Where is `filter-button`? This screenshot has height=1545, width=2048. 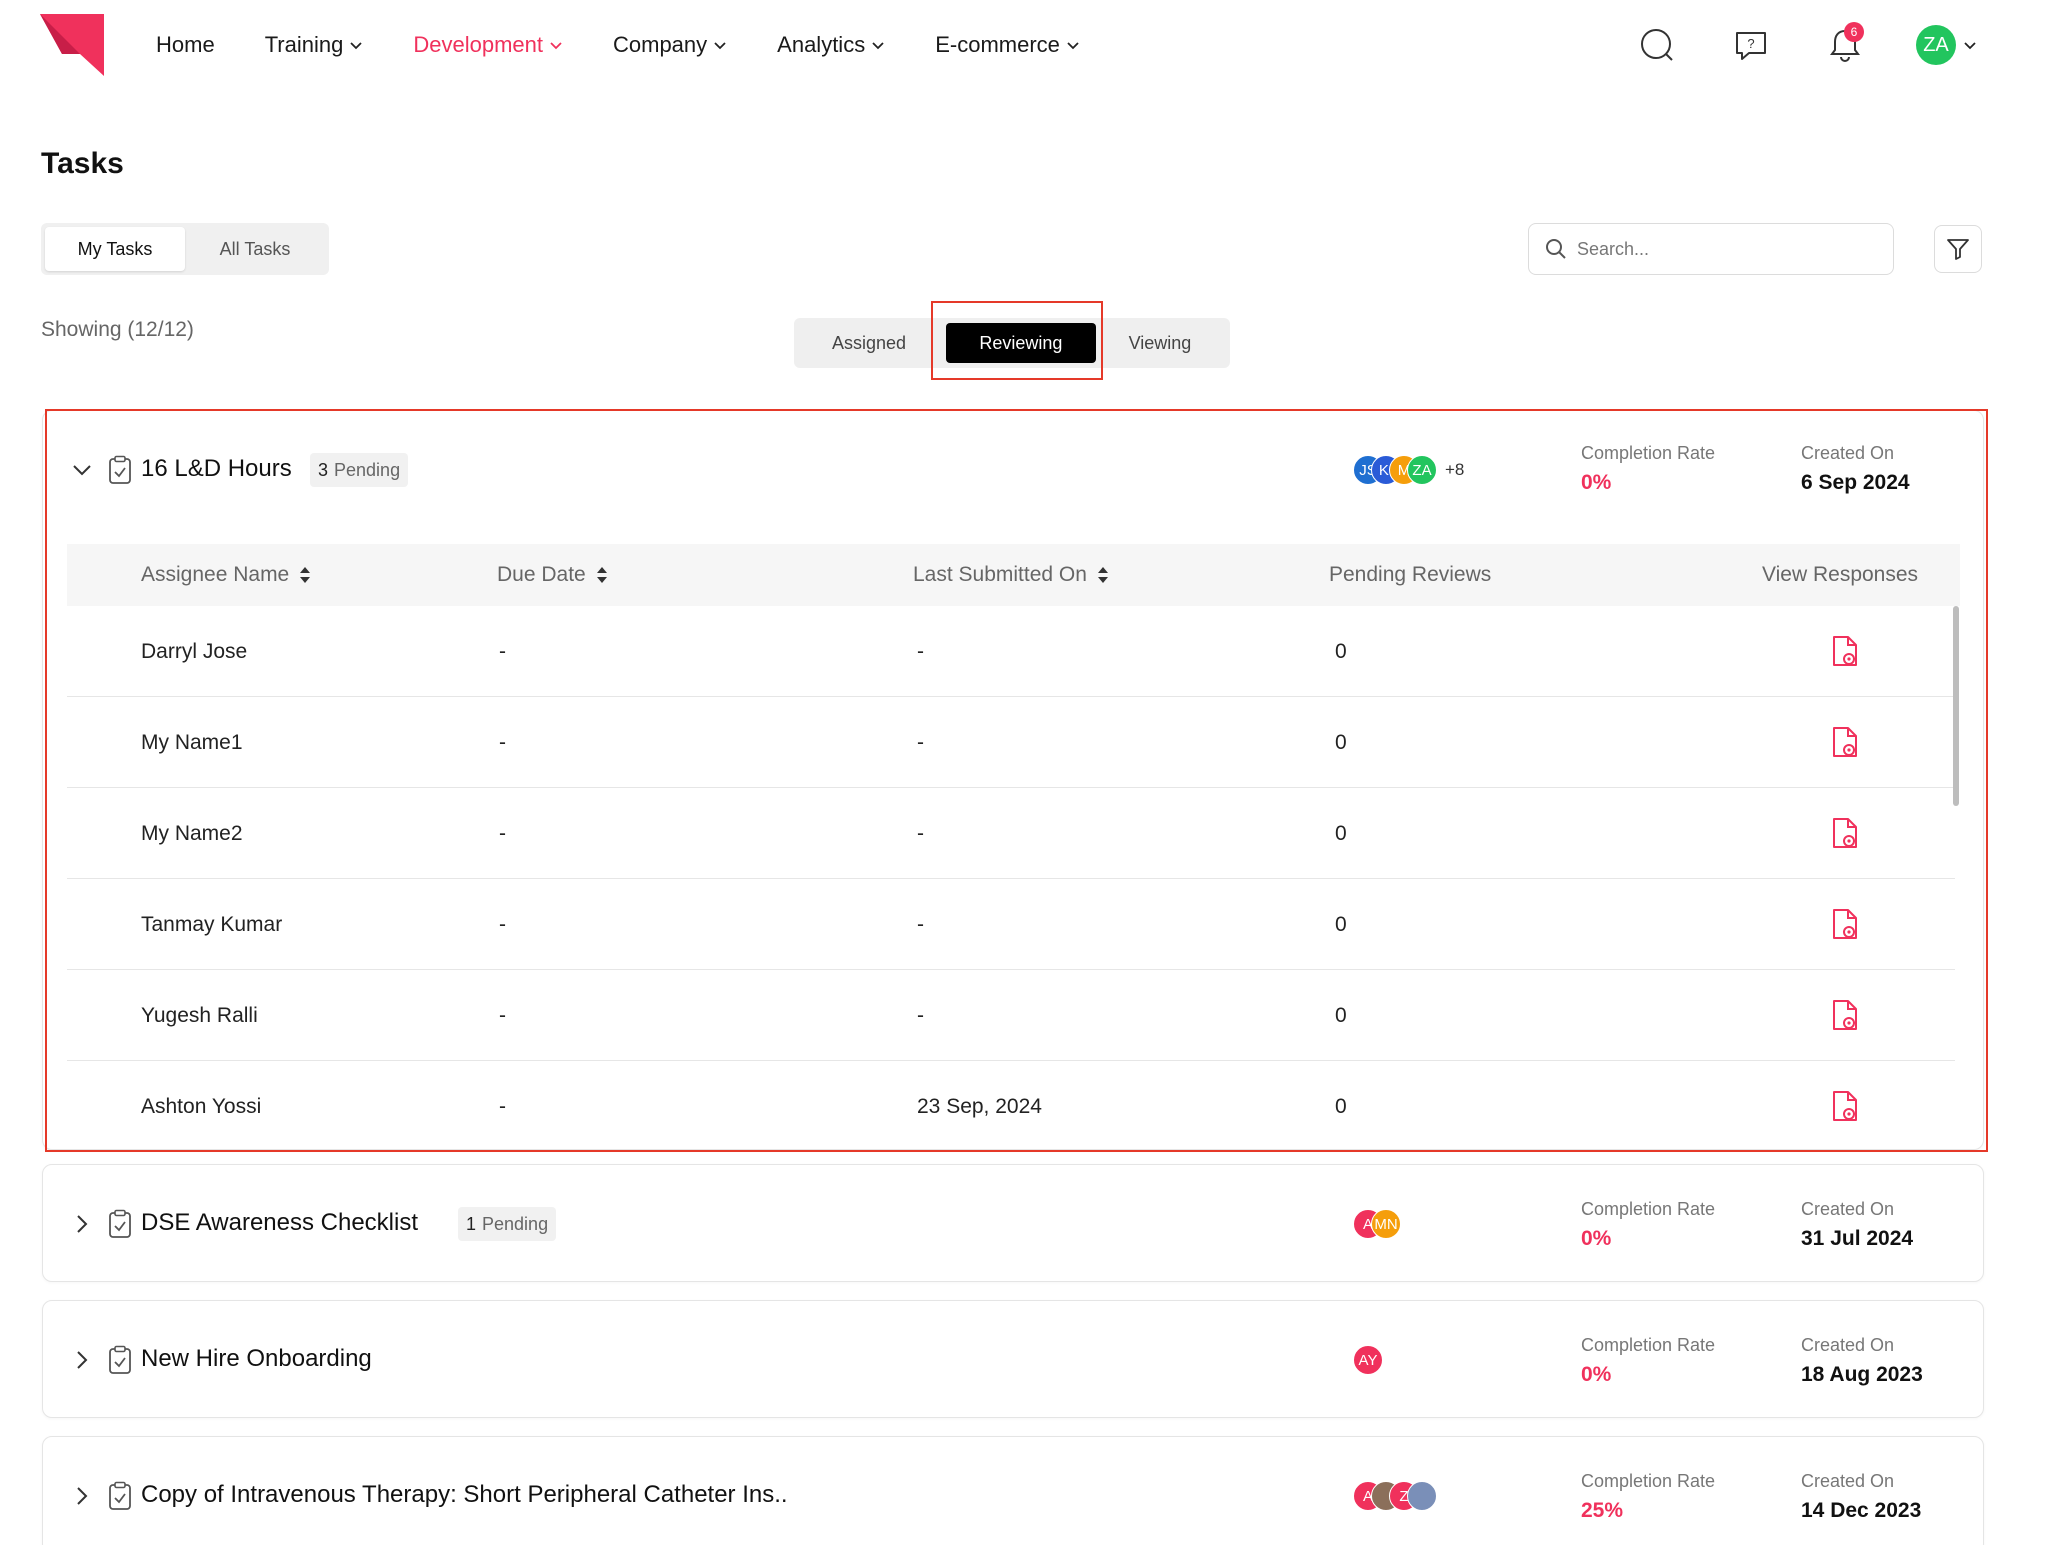
filter-button is located at coordinates (1958, 249).